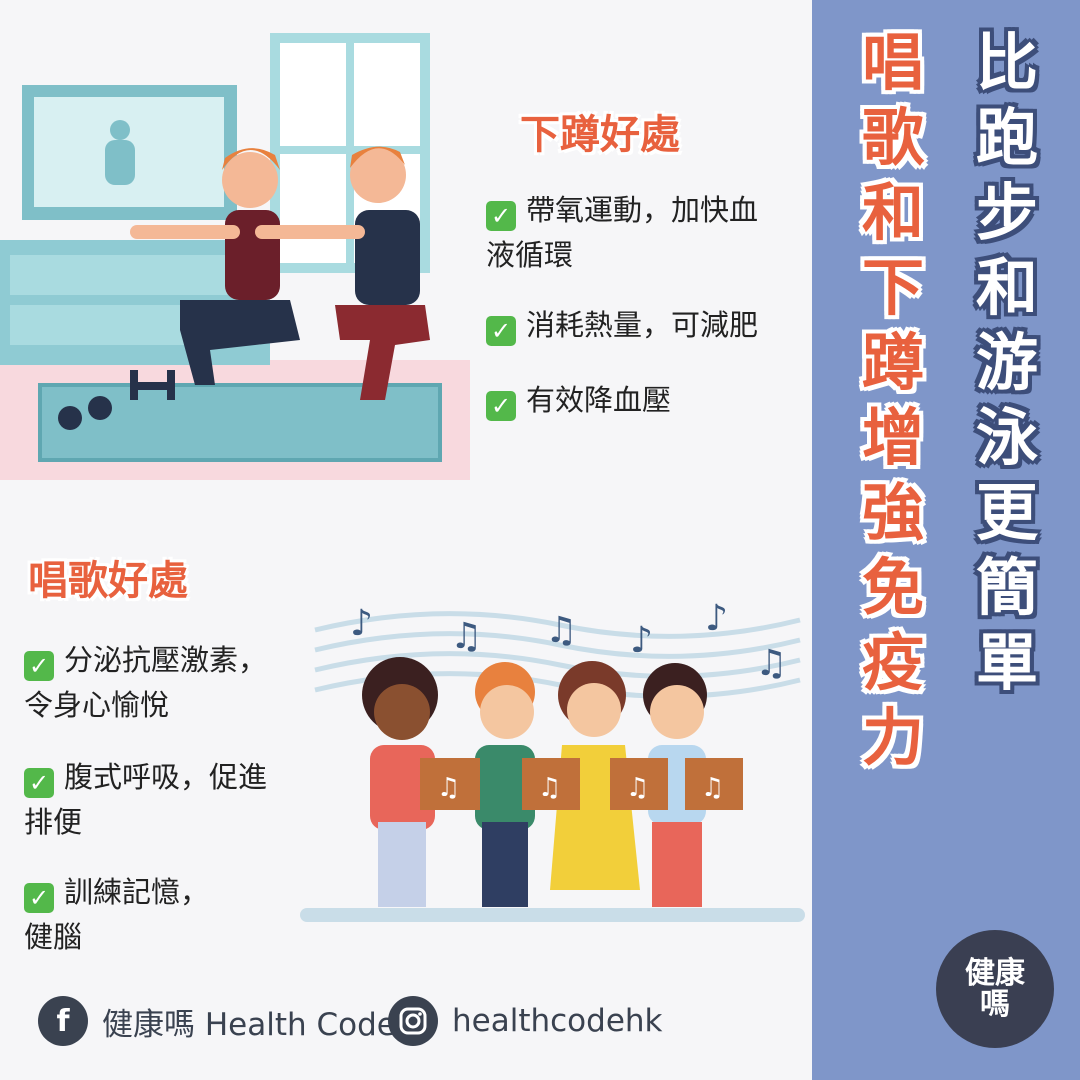 The image size is (1080, 1080). Describe the element at coordinates (1006, 587) in the screenshot. I see `headline-char: 簡` at that location.